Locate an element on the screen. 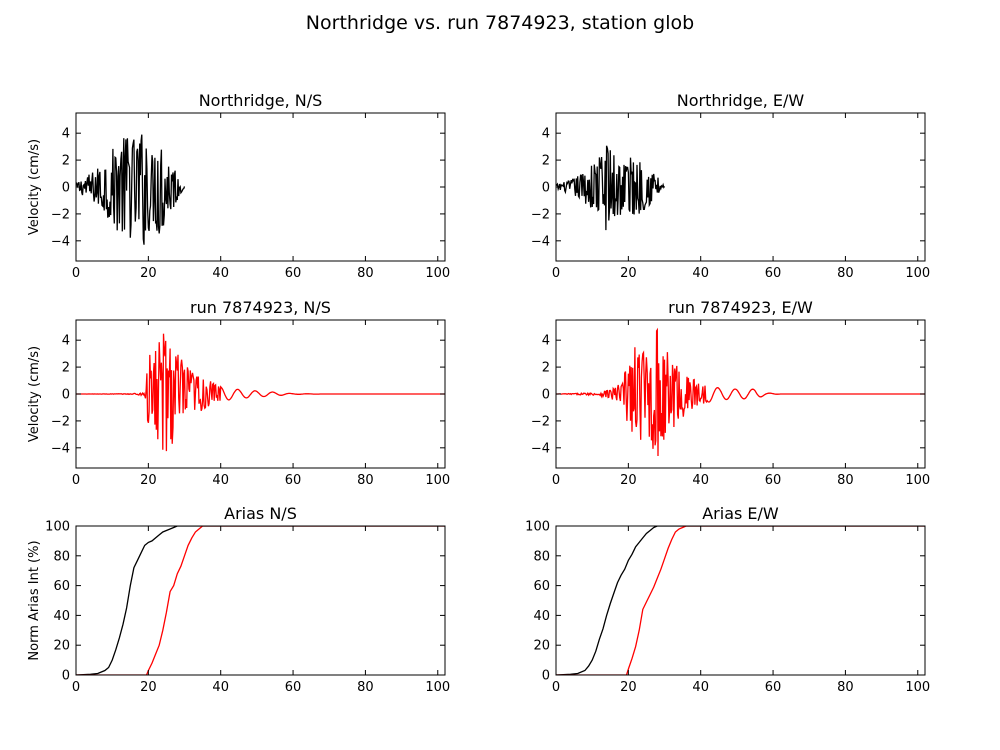  subplot-4: 0 20 40 60 80 100 −4 −2 0 2 4 run 7874923, E/W is located at coordinates (730, 393).